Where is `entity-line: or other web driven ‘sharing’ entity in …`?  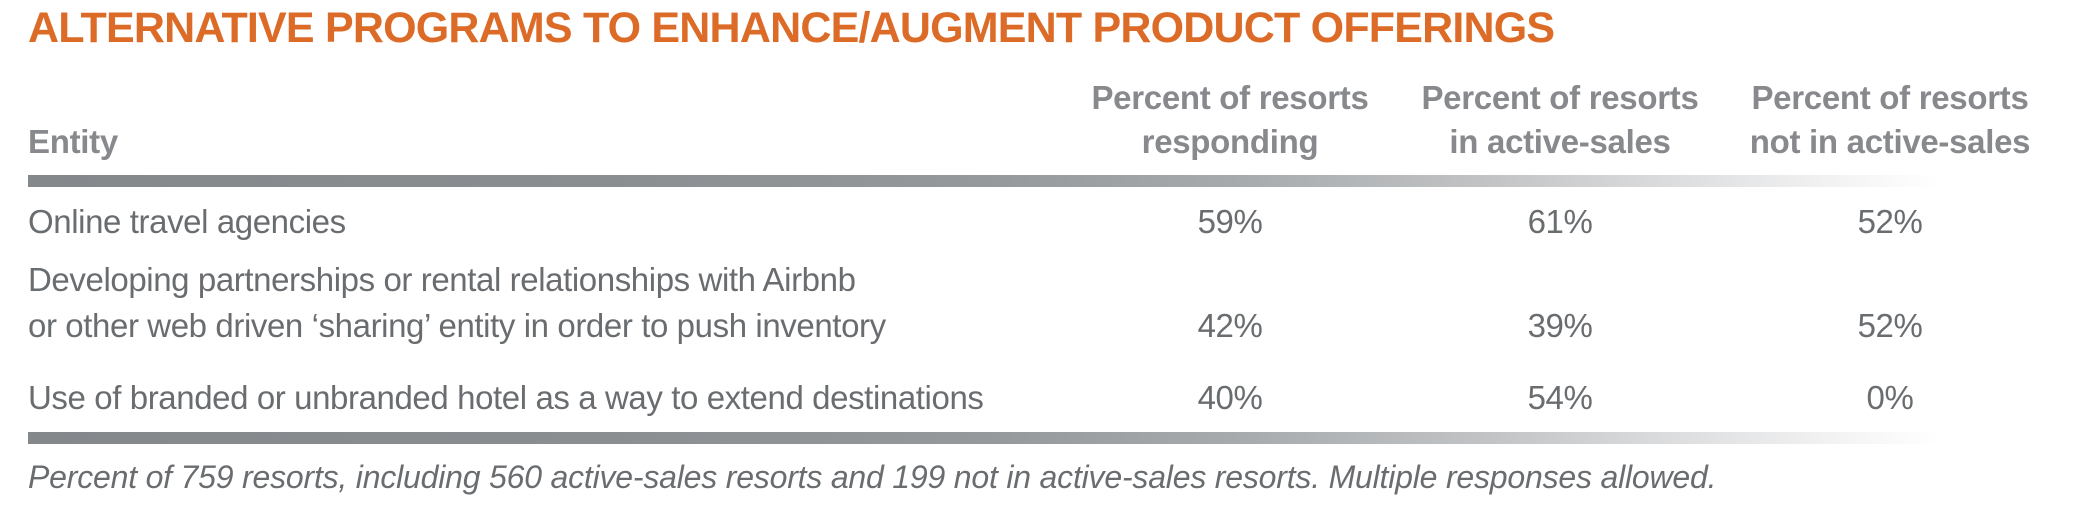
entity-line: or other web driven ‘sharing’ entity in … is located at coordinates (457, 325).